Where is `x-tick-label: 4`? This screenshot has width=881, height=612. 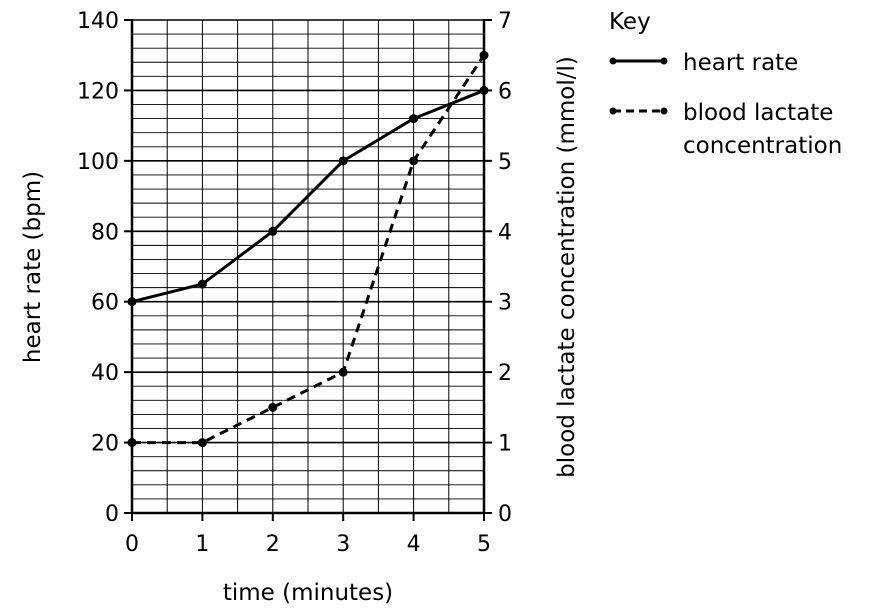
x-tick-label: 4 is located at coordinates (414, 544).